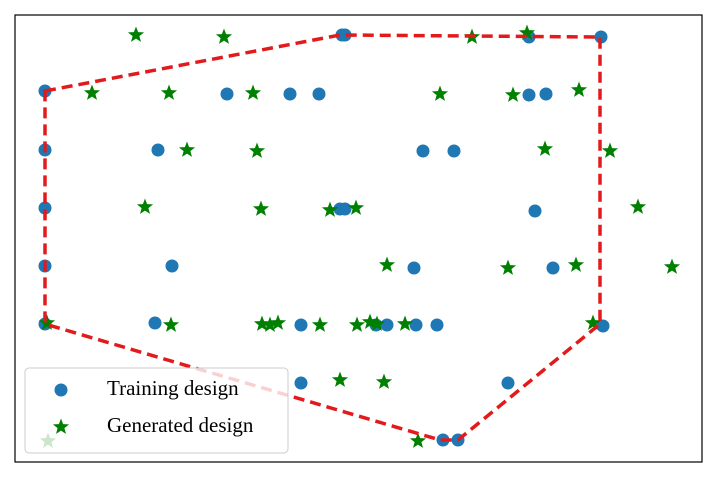  Describe the element at coordinates (180, 425) in the screenshot. I see `legend-label: Generated design` at that location.